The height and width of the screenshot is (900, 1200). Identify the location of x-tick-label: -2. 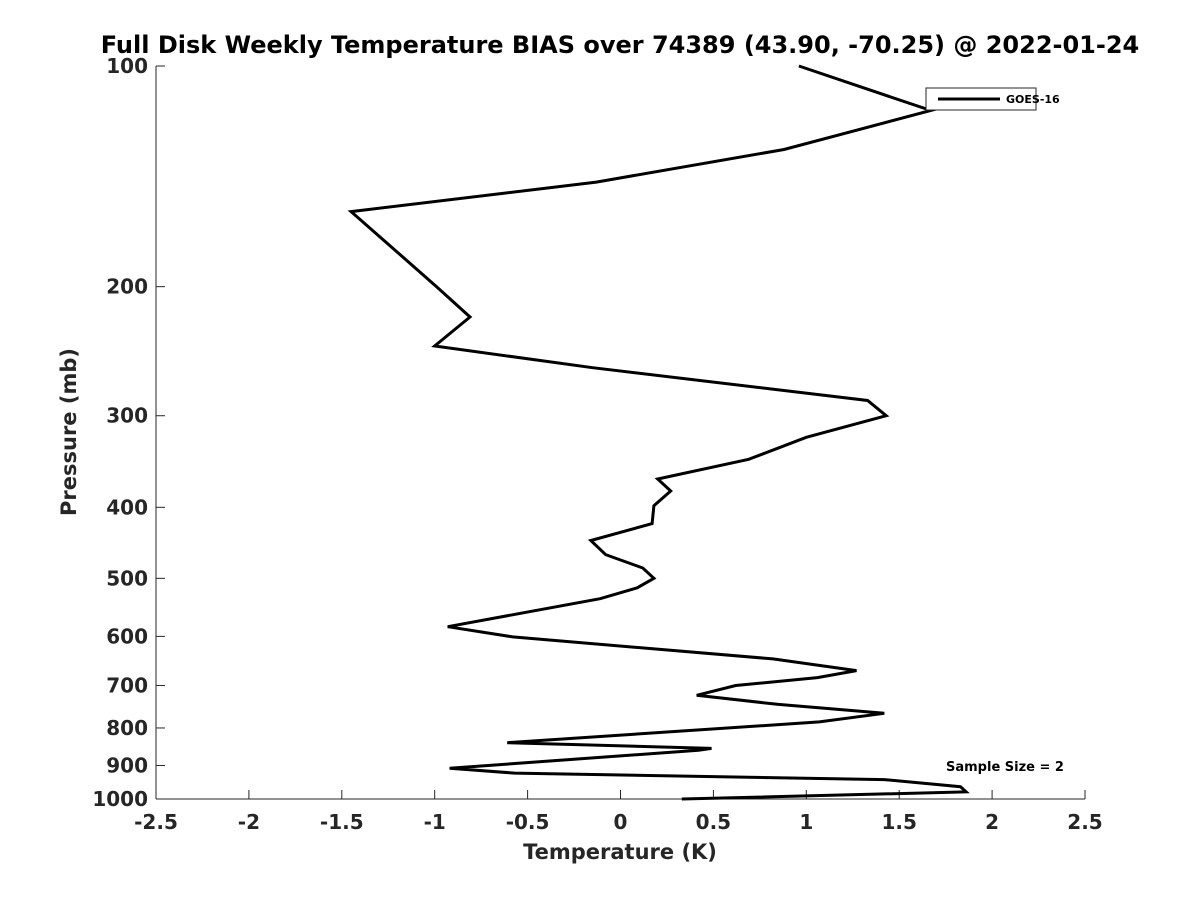
(249, 822).